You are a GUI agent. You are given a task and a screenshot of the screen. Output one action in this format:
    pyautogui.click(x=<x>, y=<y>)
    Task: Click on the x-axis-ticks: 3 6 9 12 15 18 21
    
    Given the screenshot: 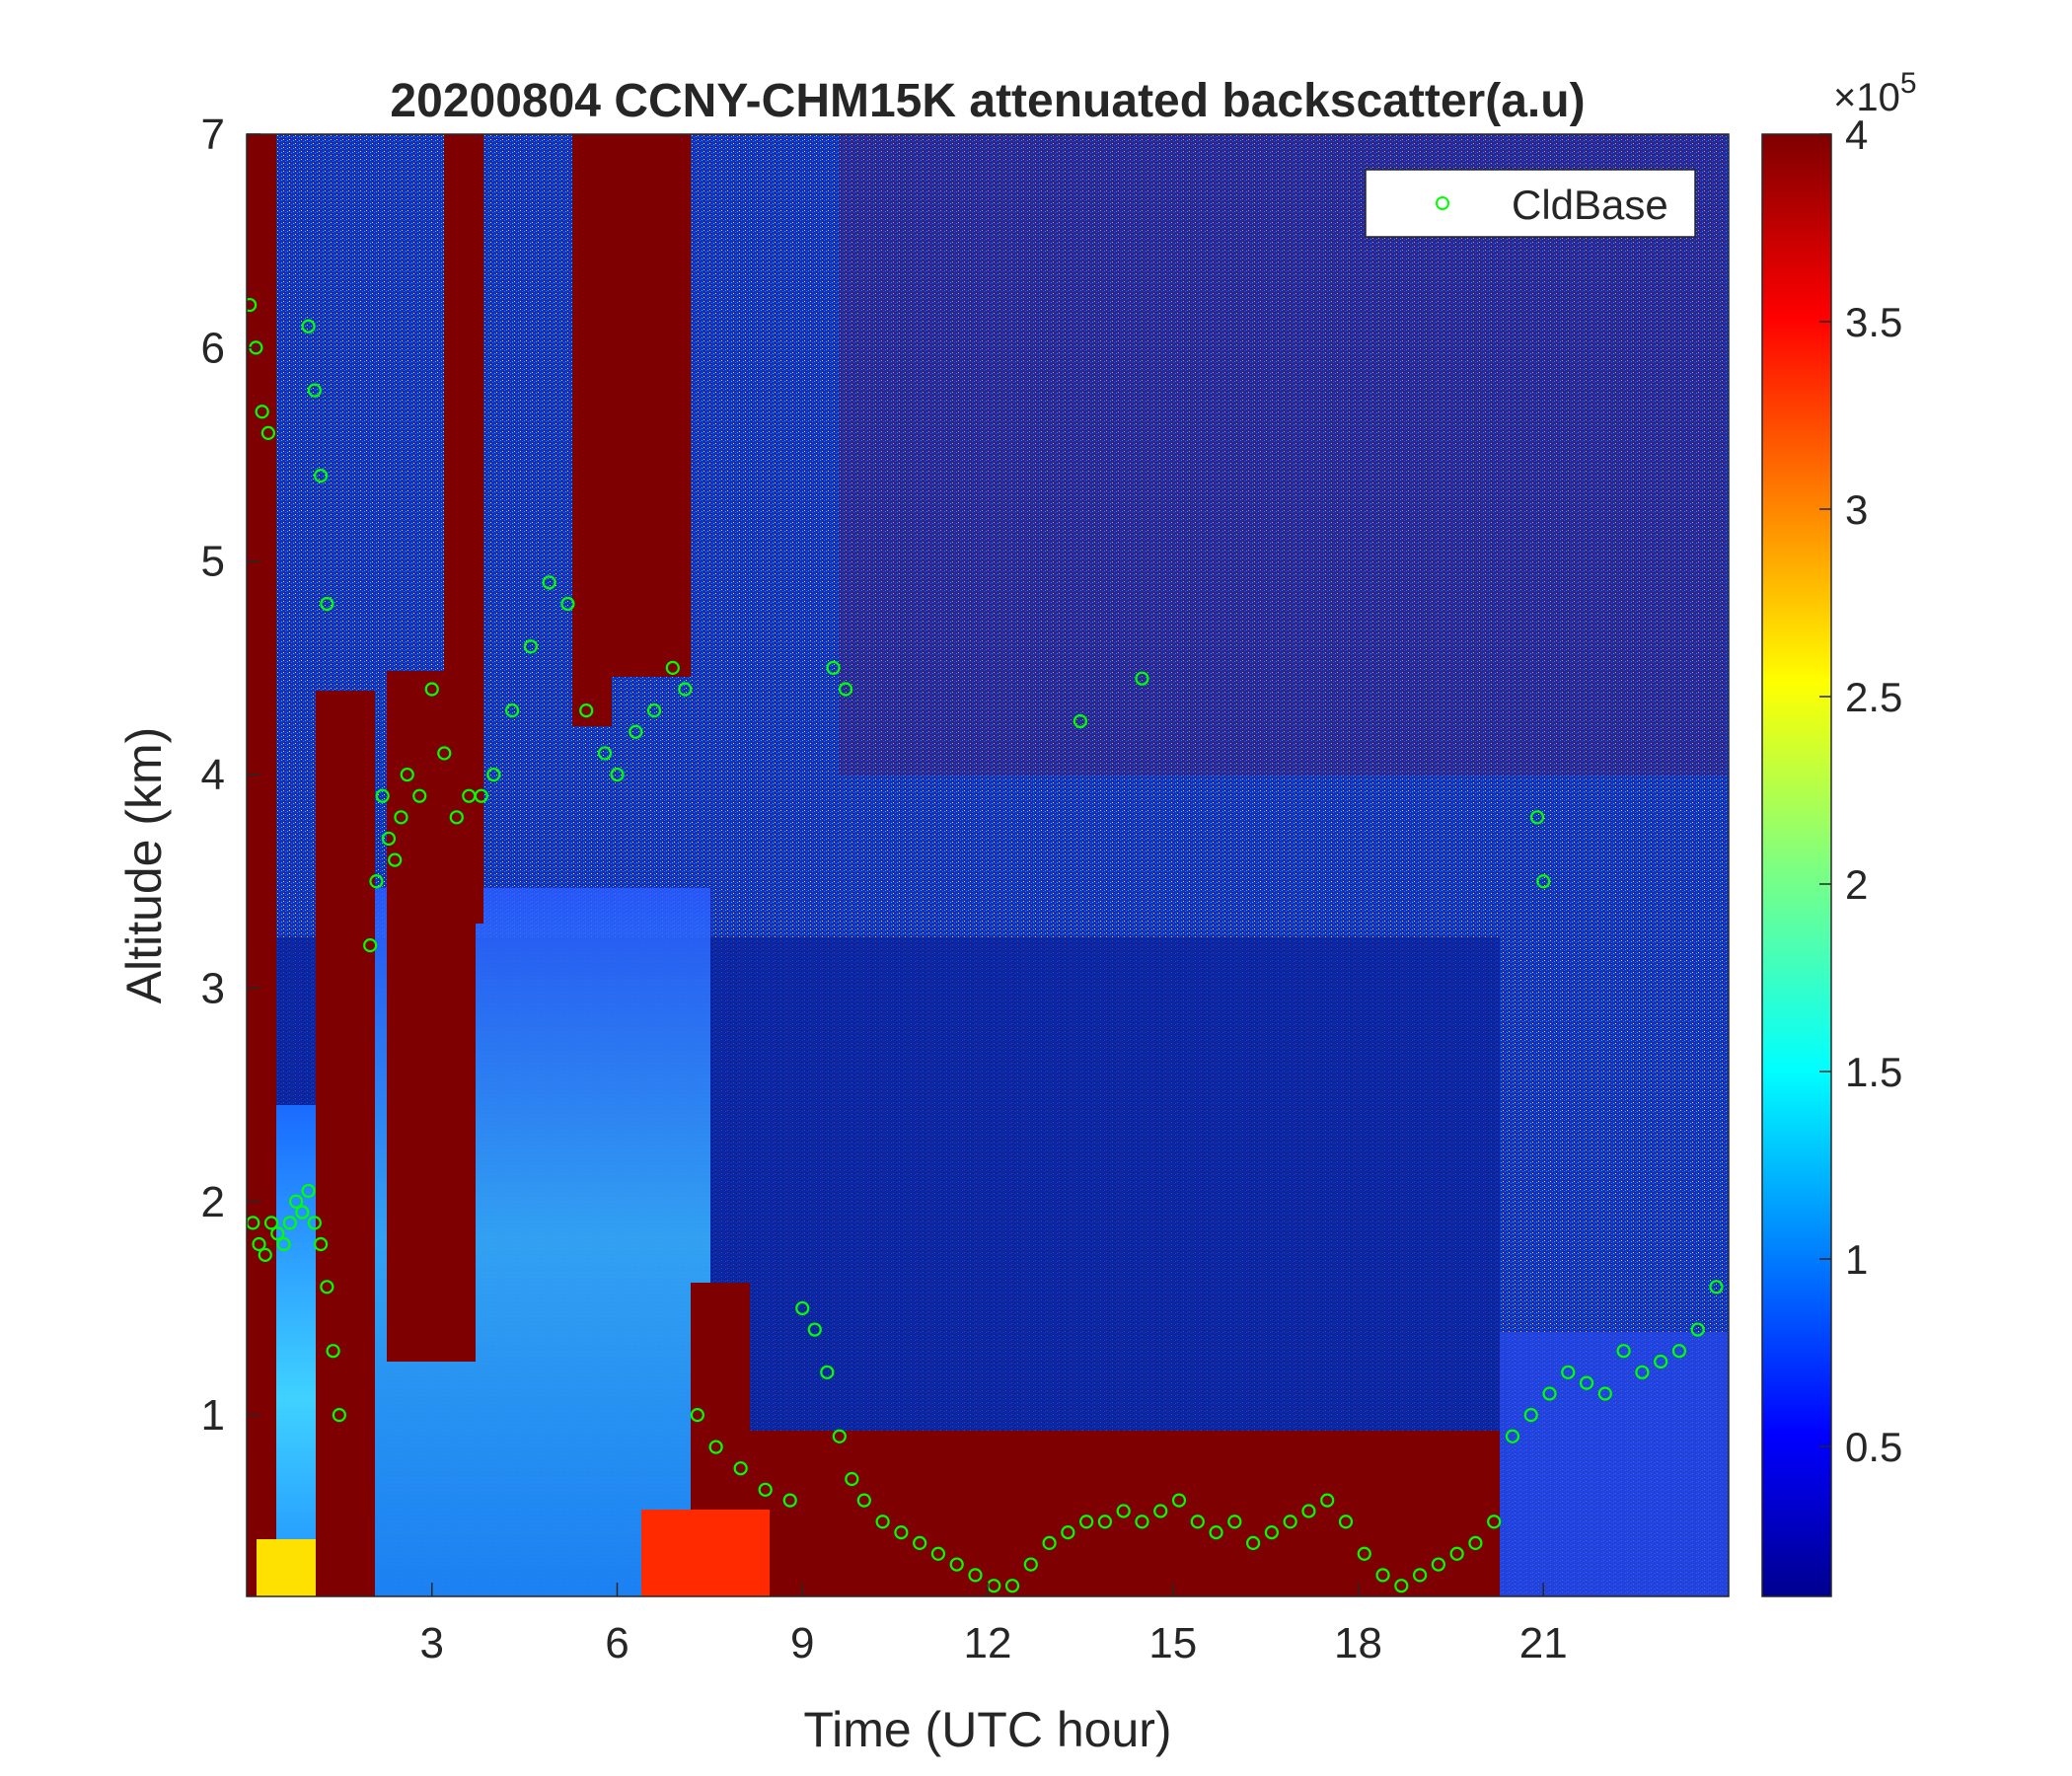 What is the action you would take?
    pyautogui.click(x=994, y=1625)
    